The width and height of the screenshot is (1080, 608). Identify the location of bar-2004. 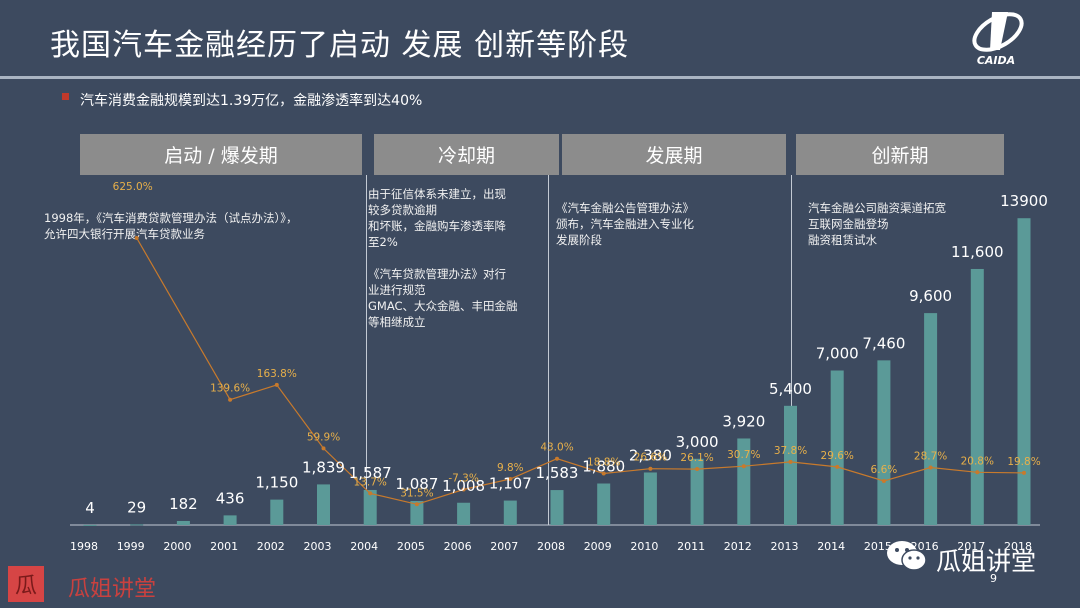
(370, 507).